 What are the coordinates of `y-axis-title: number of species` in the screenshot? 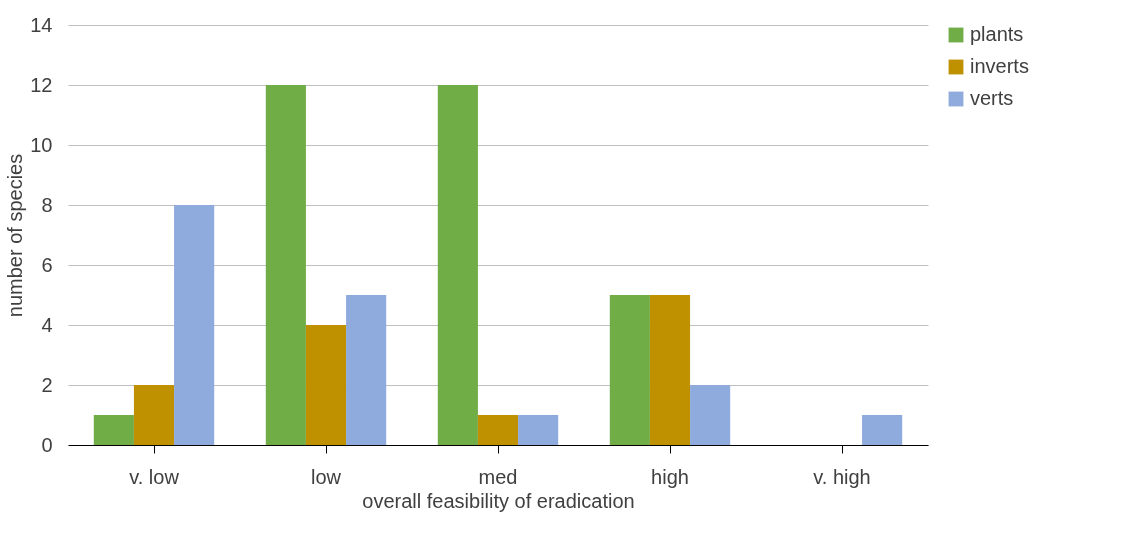 It's located at (15, 235).